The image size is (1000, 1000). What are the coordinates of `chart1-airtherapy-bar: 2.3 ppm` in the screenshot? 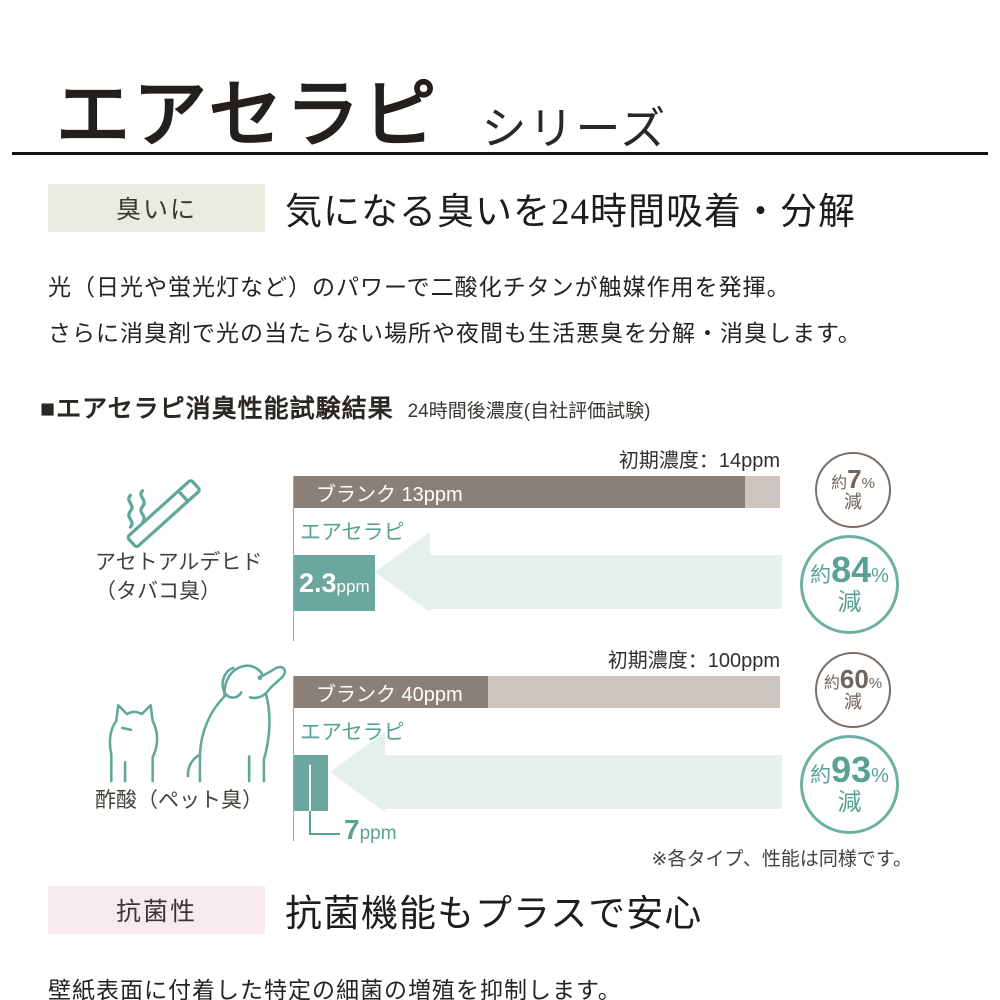 It's located at (334, 583).